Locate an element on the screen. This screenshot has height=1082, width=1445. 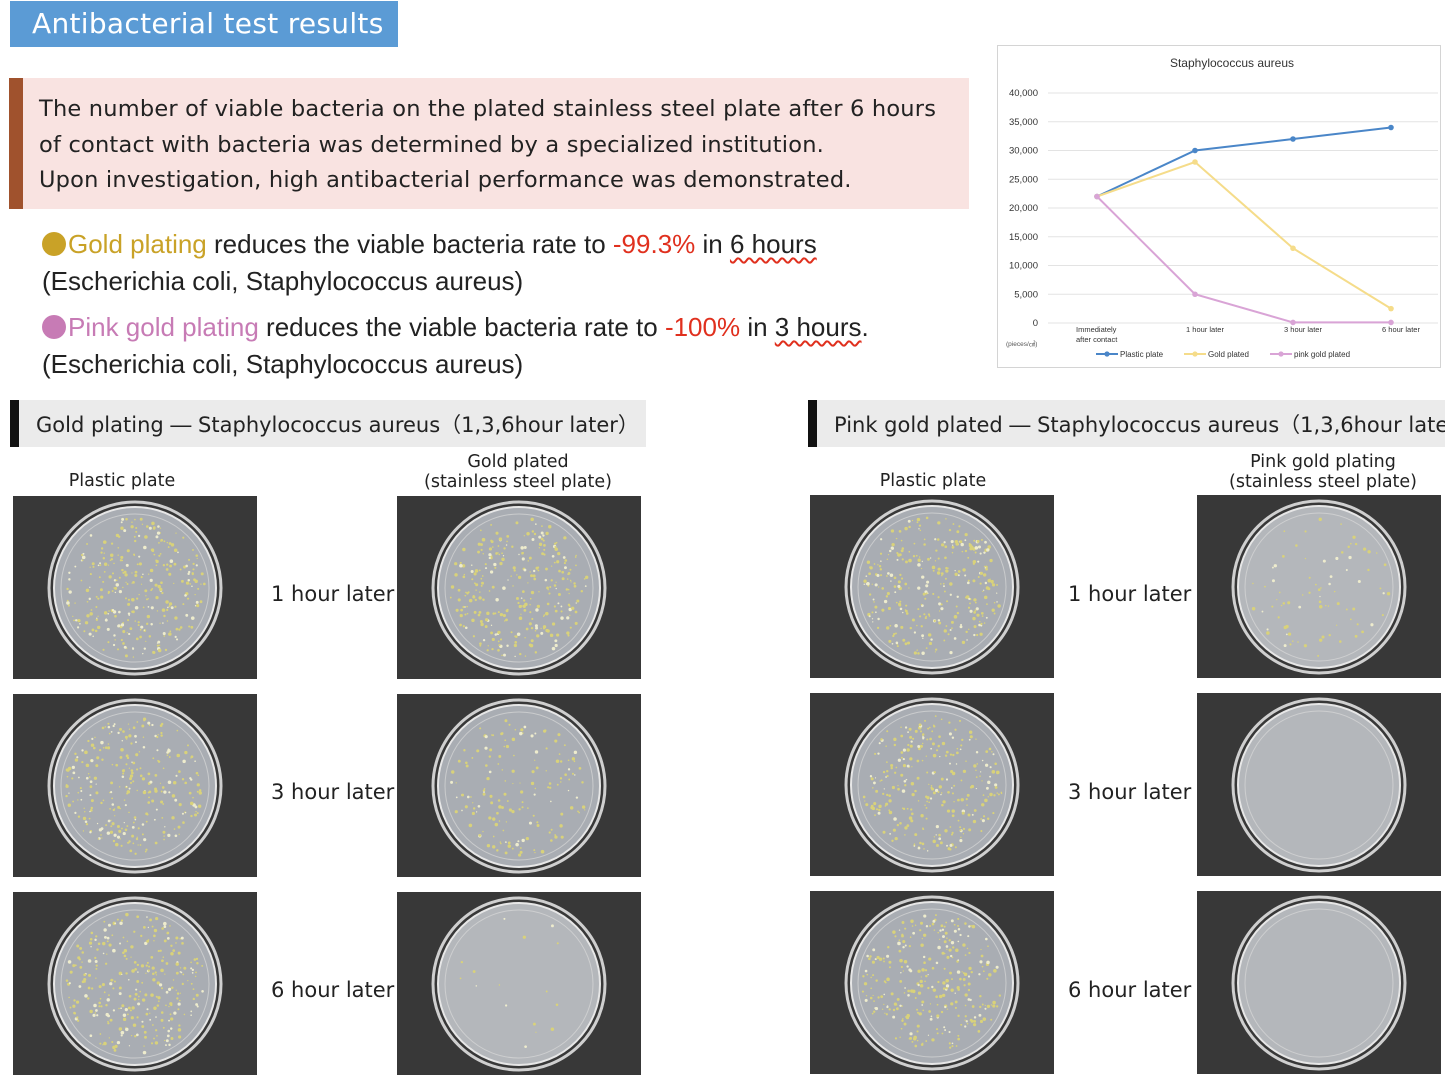
dish-inner-rim is located at coordinates (1319, 983).